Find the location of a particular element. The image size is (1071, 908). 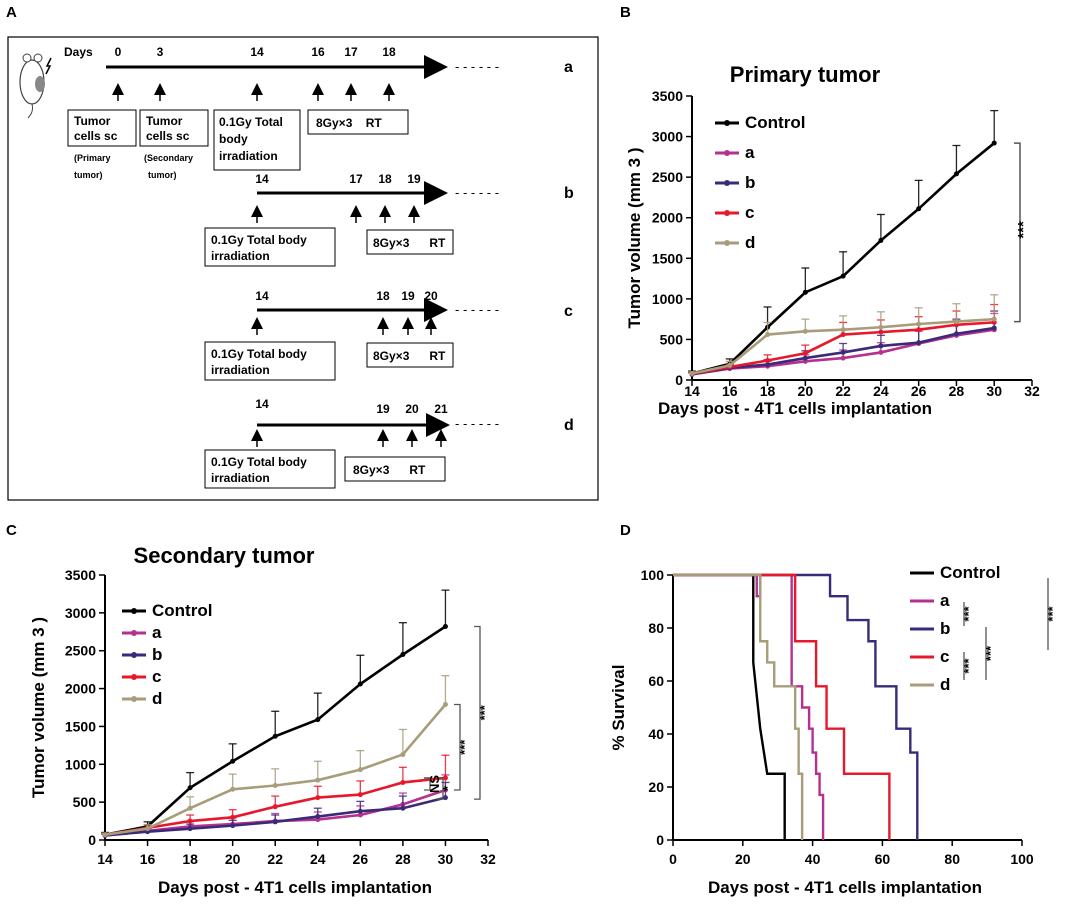

mouse-icon is located at coordinates (35, 86).